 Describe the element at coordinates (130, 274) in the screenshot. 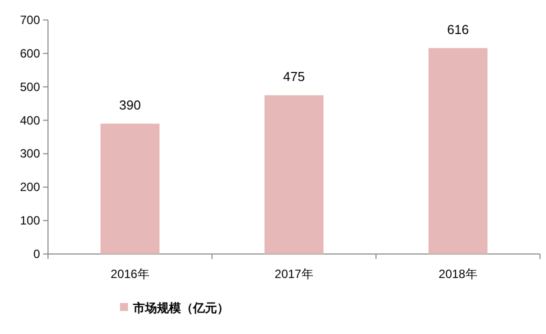

I see `x-tick-label: 2016年` at that location.